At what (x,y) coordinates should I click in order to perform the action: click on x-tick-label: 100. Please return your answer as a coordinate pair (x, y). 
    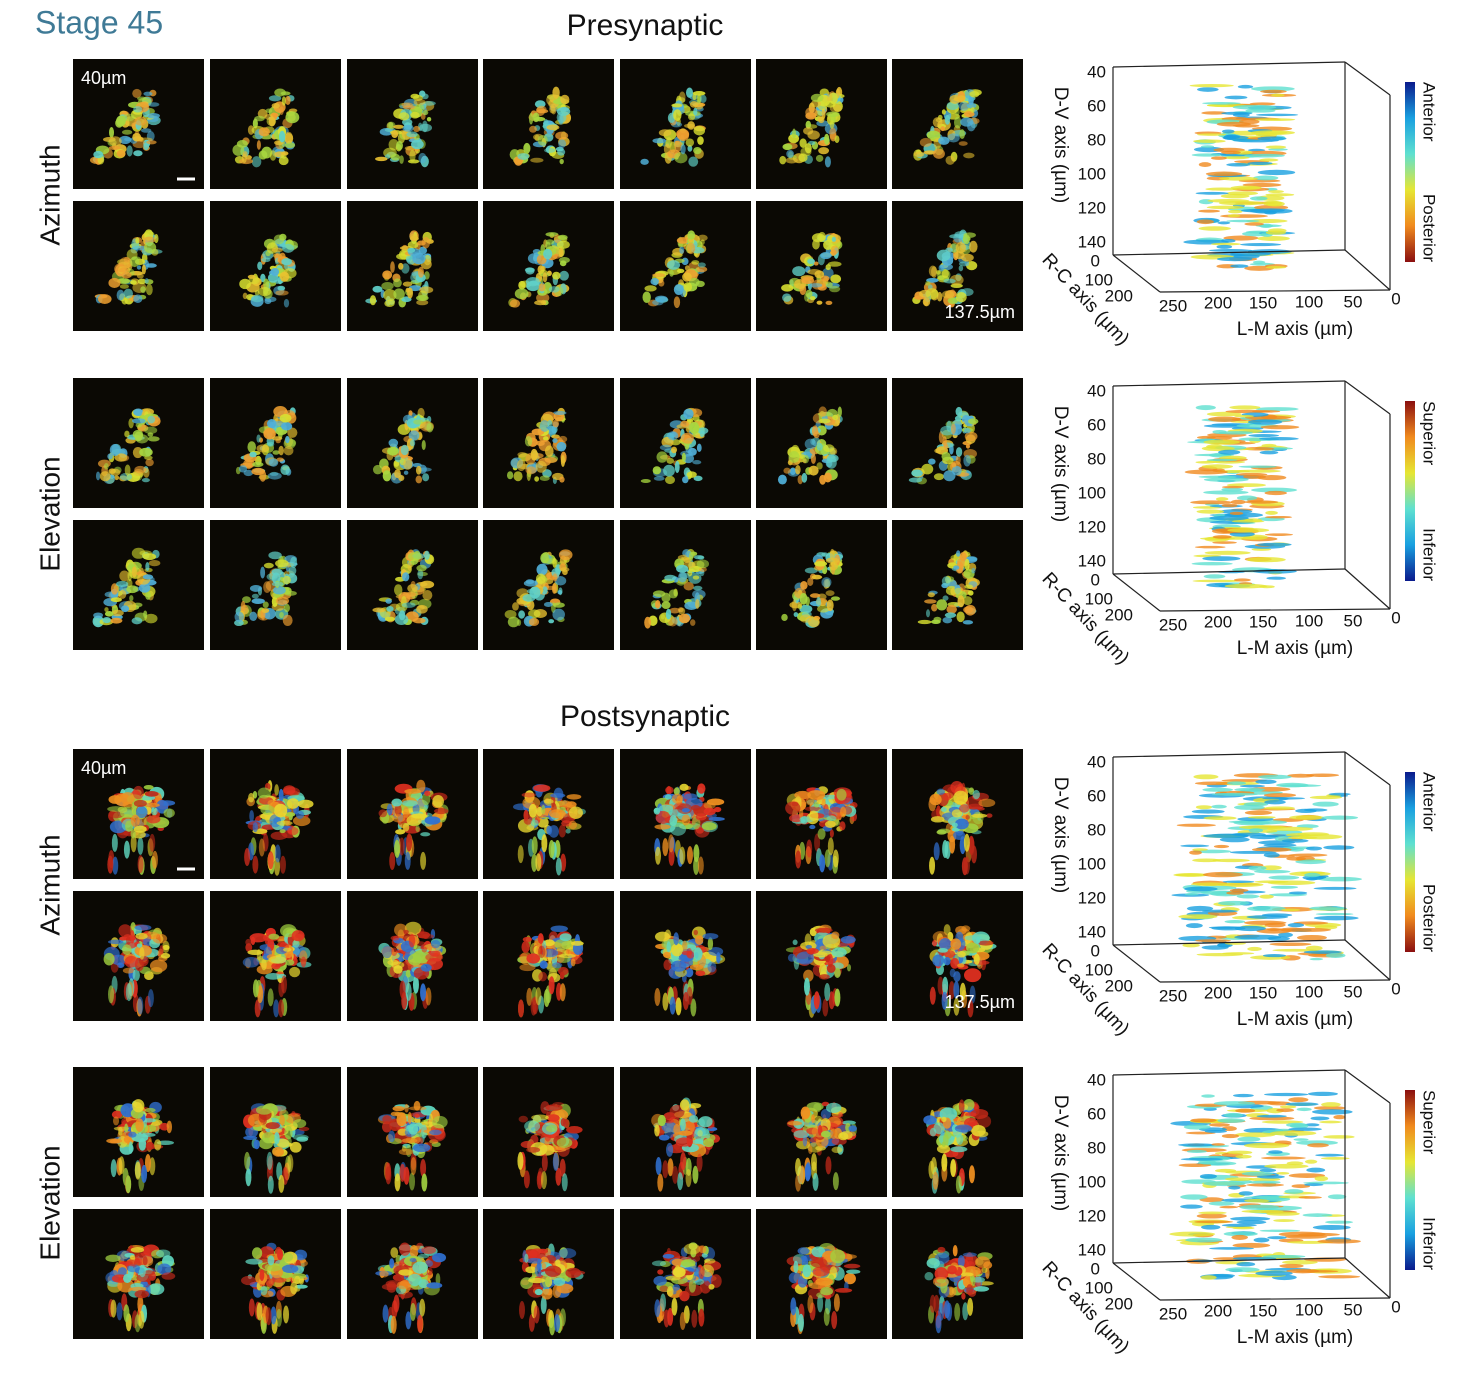
    Looking at the image, I should click on (1309, 991).